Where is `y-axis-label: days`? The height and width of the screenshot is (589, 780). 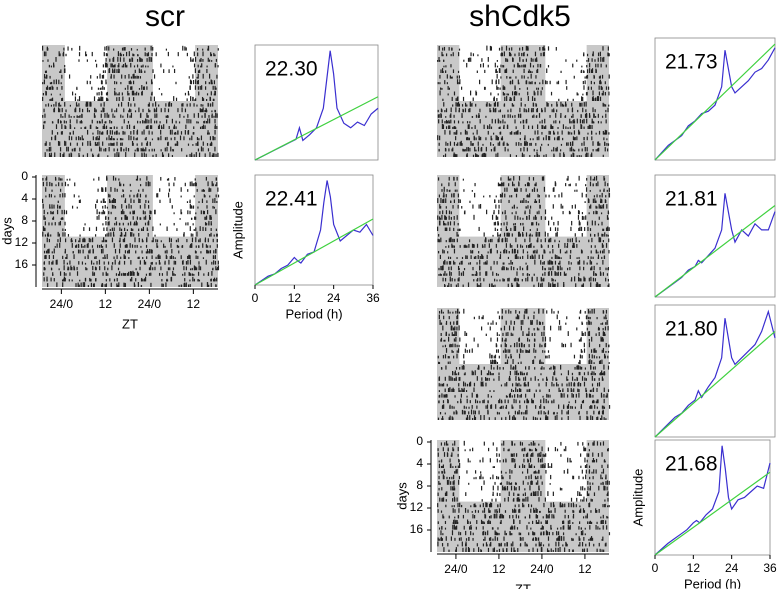 y-axis-label: days is located at coordinates (7, 231).